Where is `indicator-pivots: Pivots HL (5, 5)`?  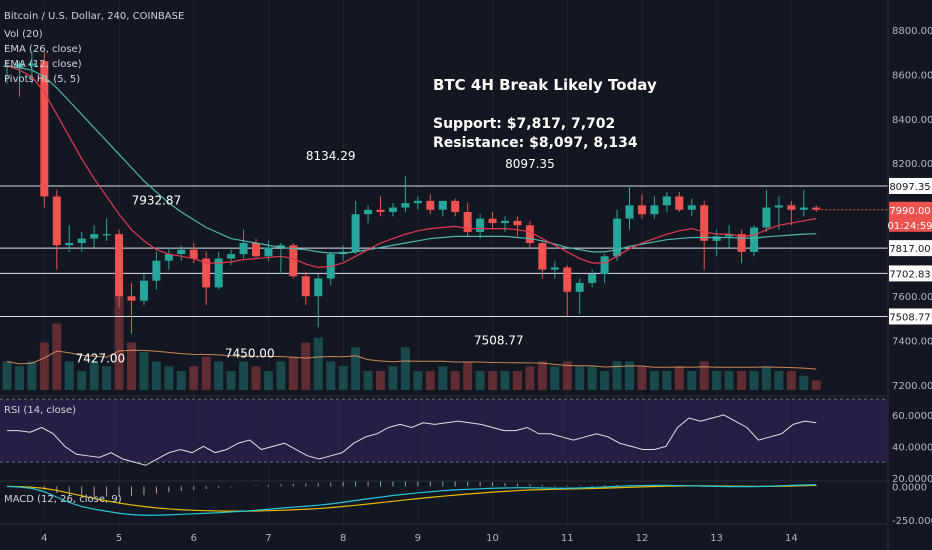
indicator-pivots: Pivots HL (5, 5) is located at coordinates (42, 79).